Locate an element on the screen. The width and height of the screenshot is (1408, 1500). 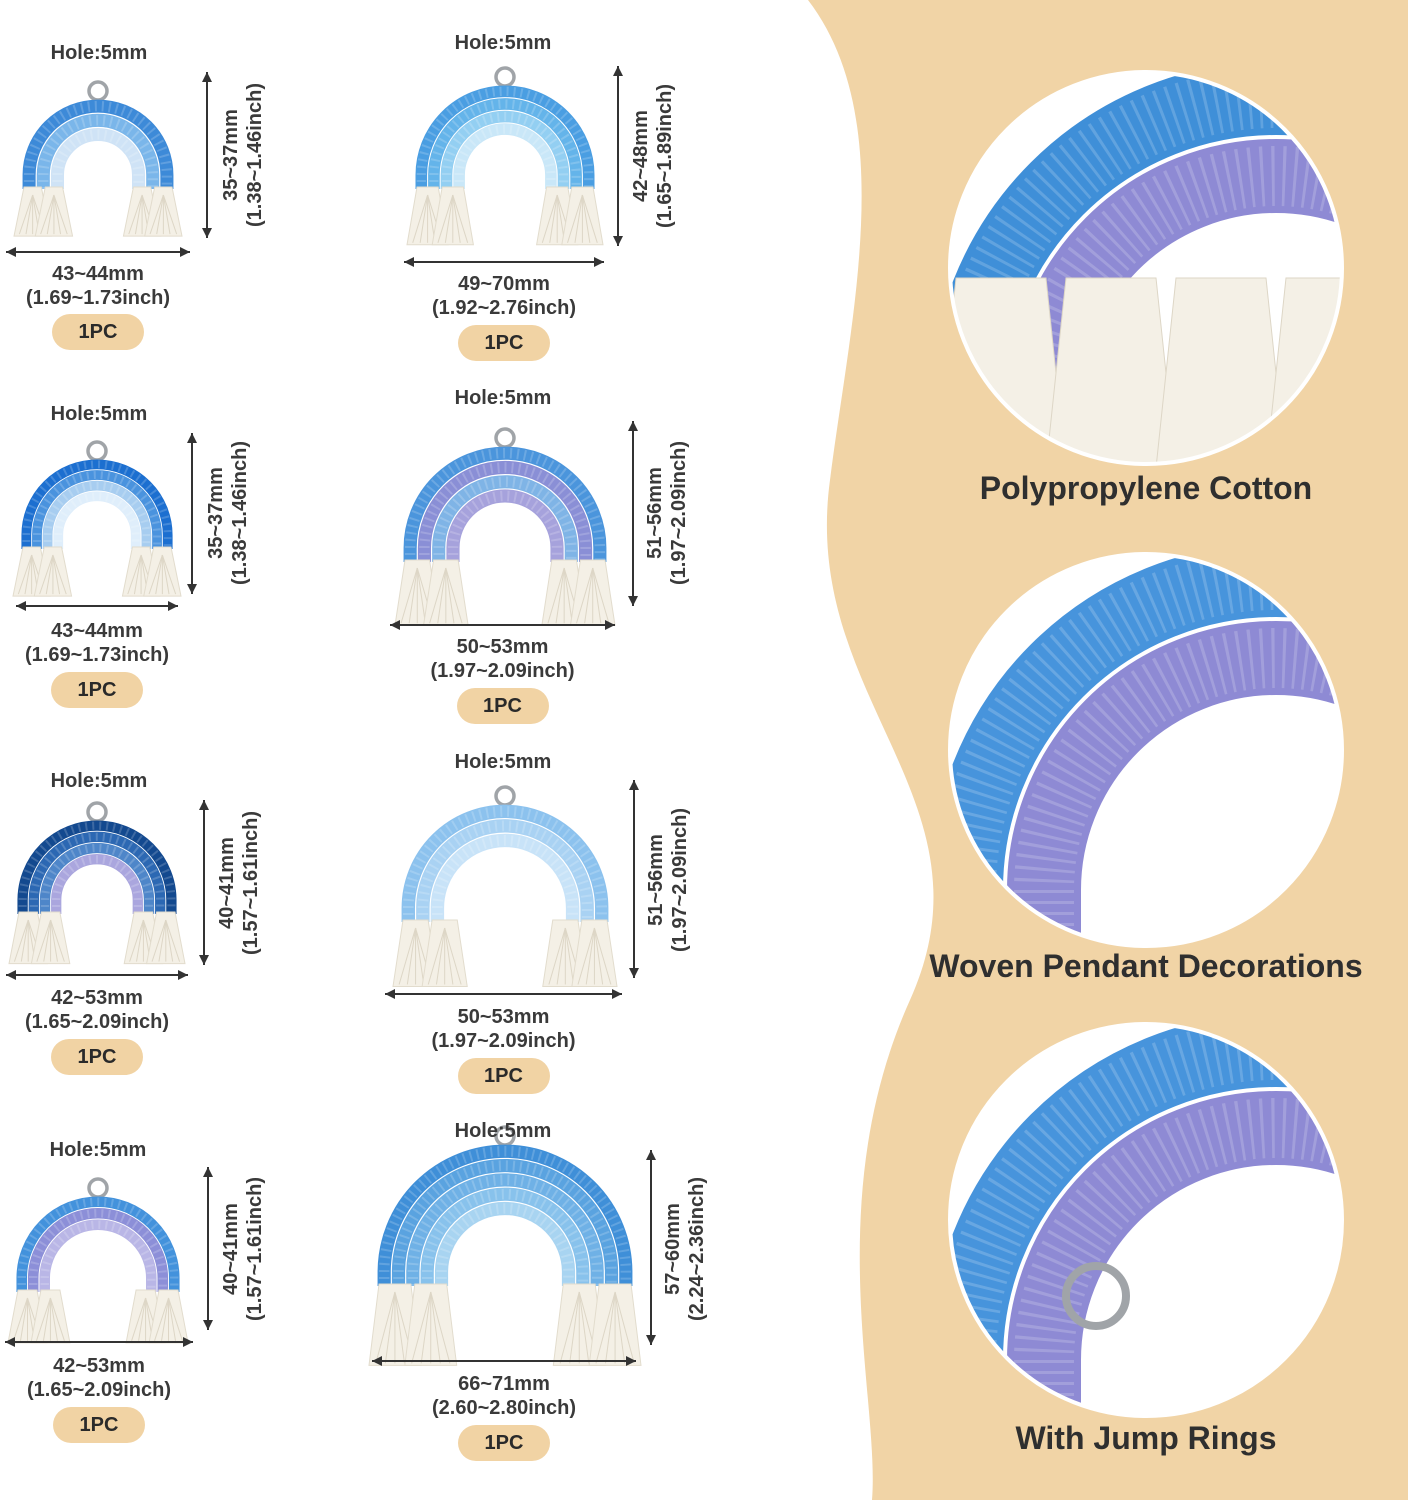
height-dimension-label: 42~48mm (1.65~1.89inch) is located at coordinates (653, 156).